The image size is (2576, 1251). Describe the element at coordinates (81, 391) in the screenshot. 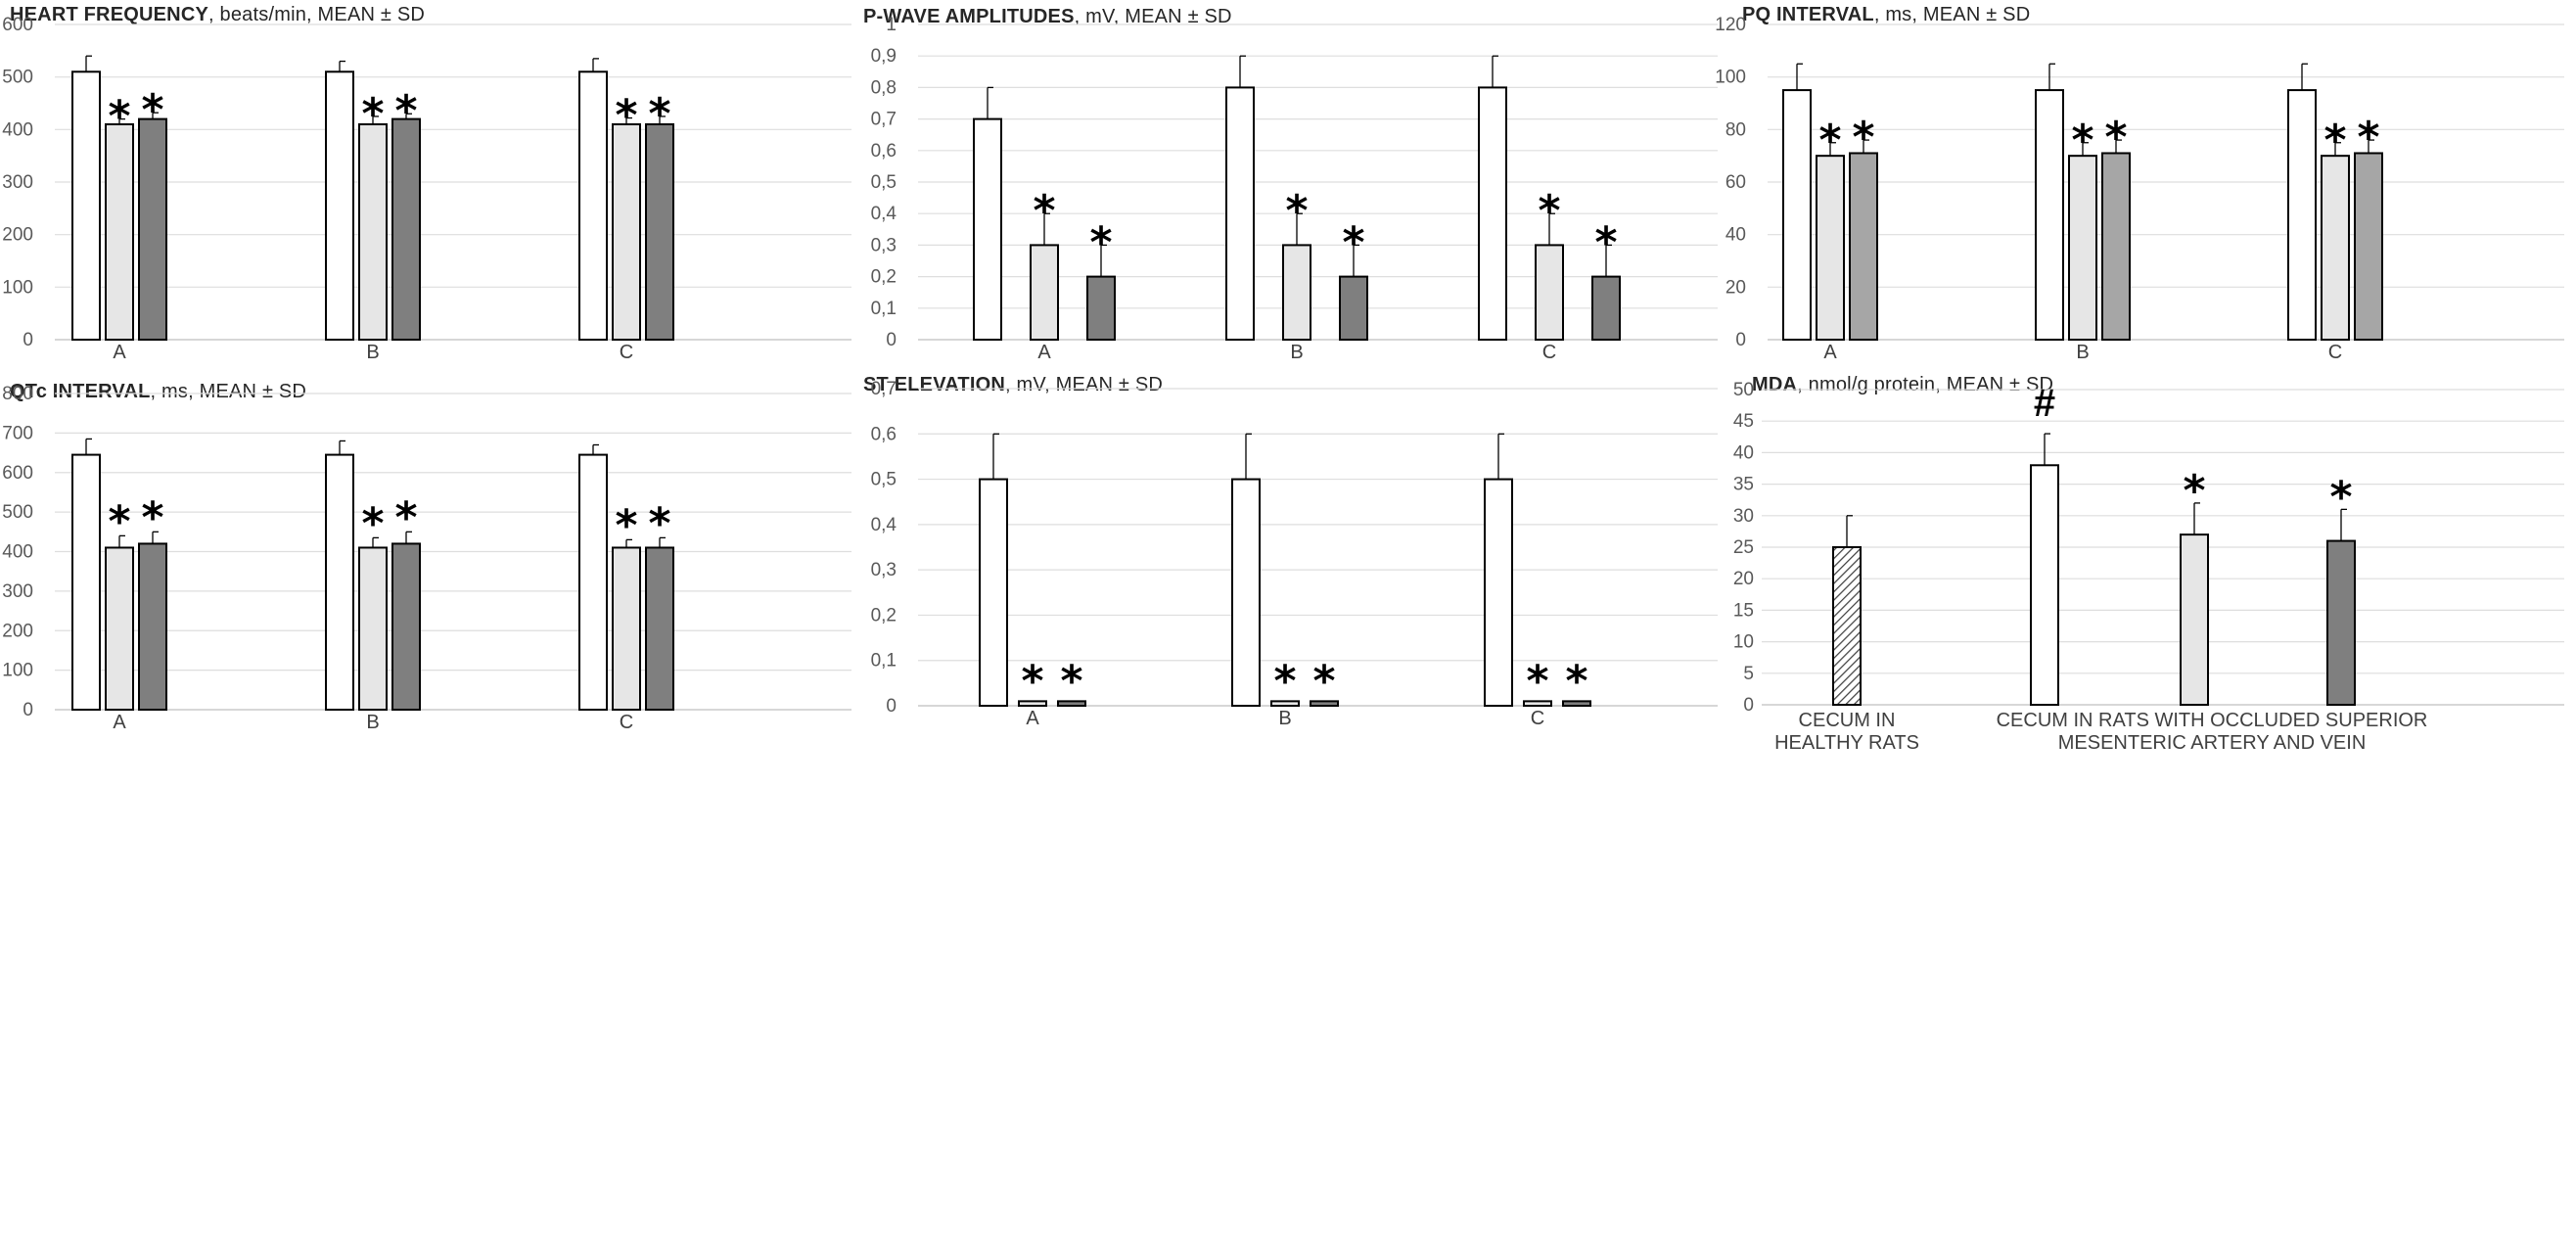

I see `chart-title-main: QTc INTERVAL` at that location.